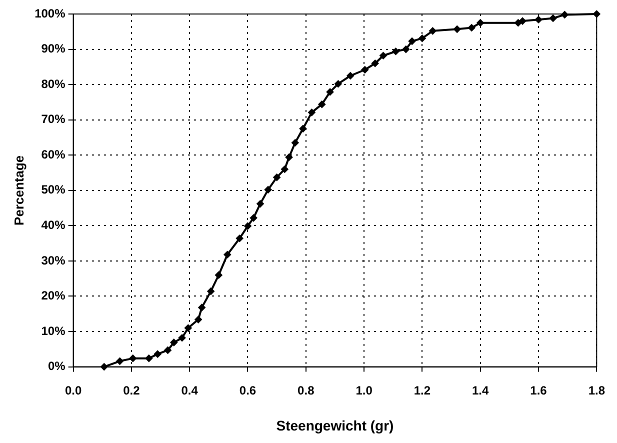 This screenshot has height=443, width=617. Describe the element at coordinates (306, 390) in the screenshot. I see `x-tick-label: 0.8` at that location.